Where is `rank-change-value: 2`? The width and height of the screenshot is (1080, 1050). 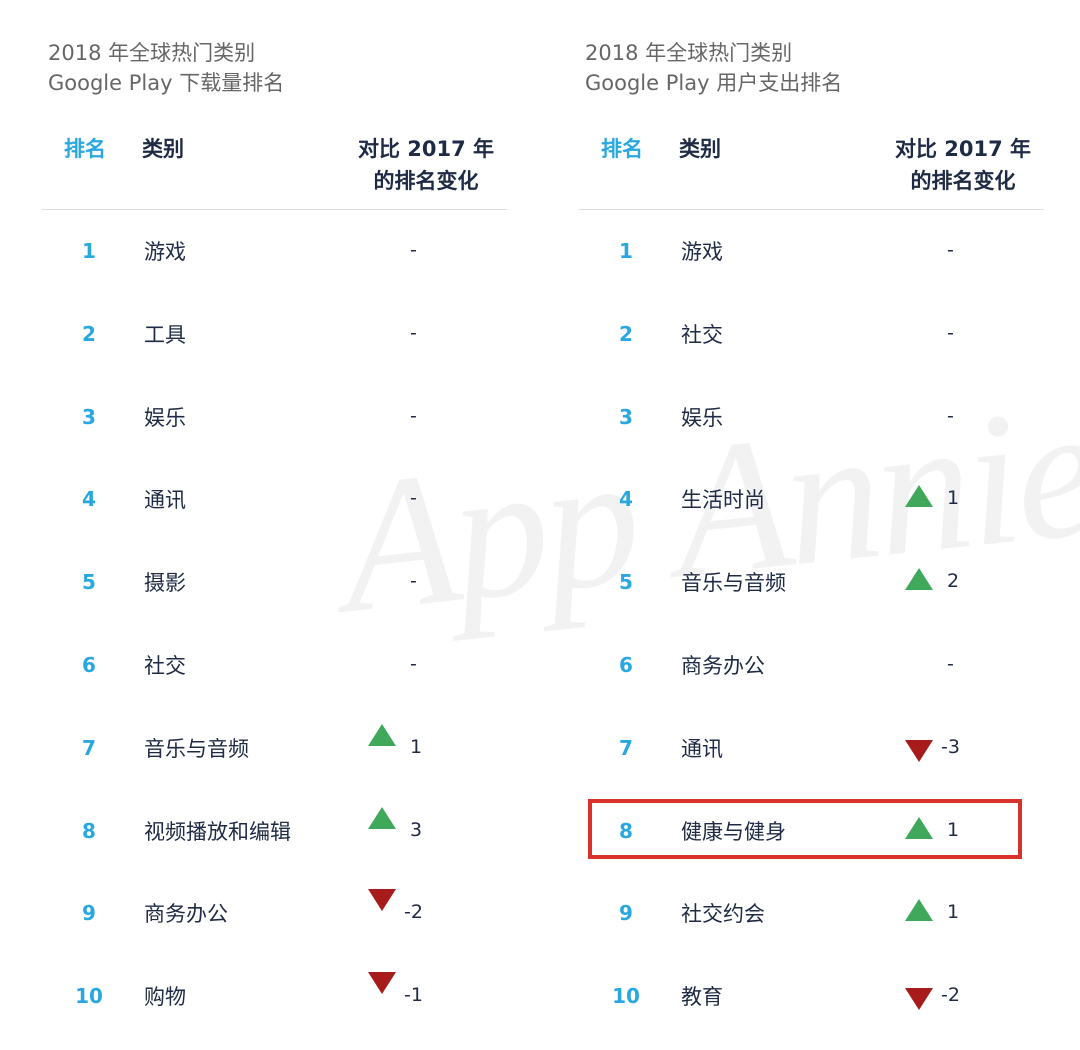 rank-change-value: 2 is located at coordinates (953, 581).